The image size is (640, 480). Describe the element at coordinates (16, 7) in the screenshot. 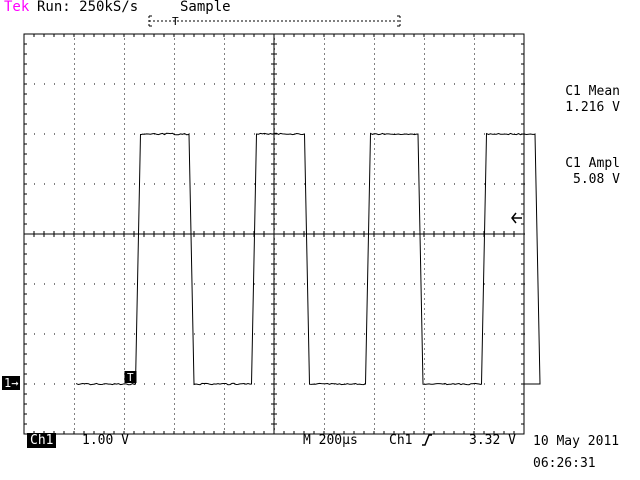

I see `brand-logo: Tek` at that location.